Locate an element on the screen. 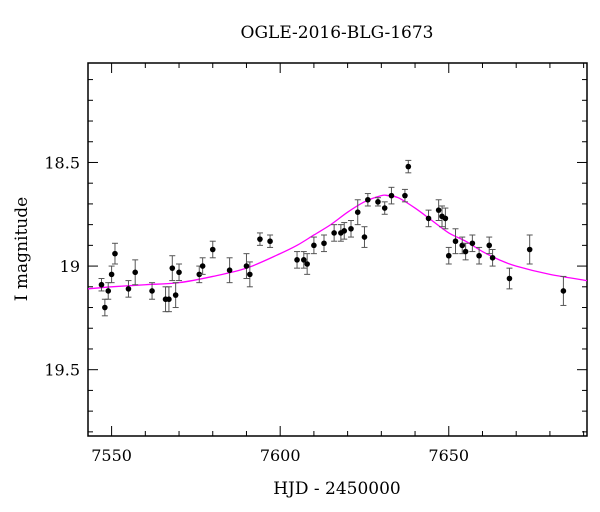  x-tick-label: 7650 is located at coordinates (448, 455).